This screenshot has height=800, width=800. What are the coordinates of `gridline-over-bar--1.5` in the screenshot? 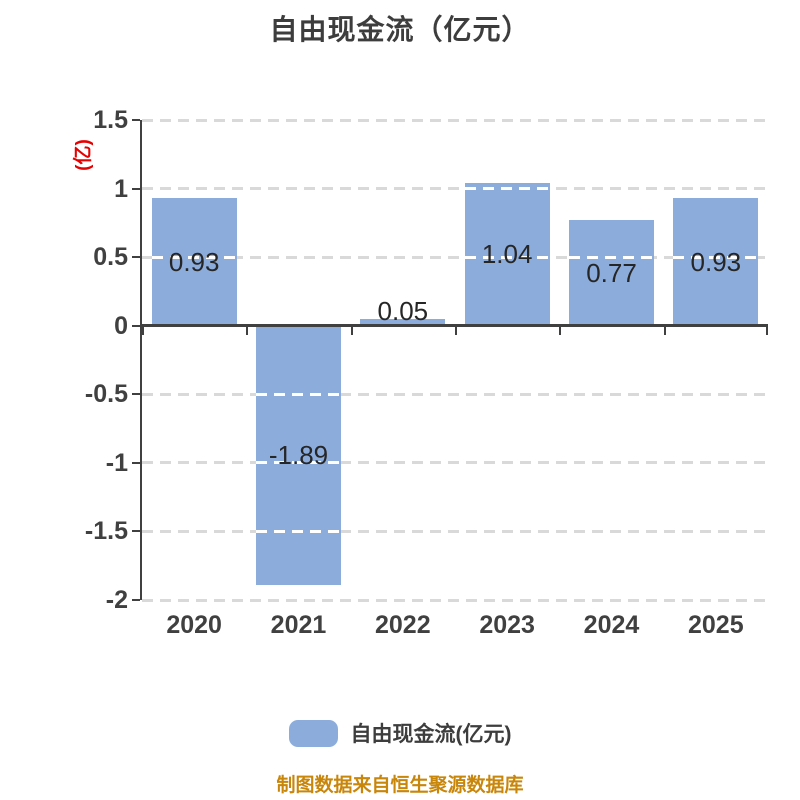 It's located at (298, 531).